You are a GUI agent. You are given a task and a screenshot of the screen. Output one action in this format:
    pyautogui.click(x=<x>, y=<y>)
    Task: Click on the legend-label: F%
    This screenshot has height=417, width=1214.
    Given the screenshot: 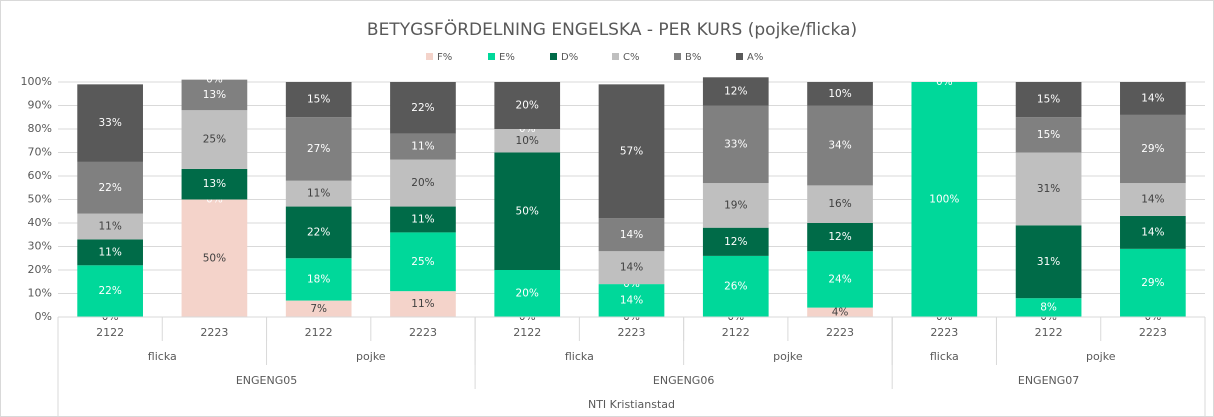 What is the action you would take?
    pyautogui.click(x=444, y=57)
    